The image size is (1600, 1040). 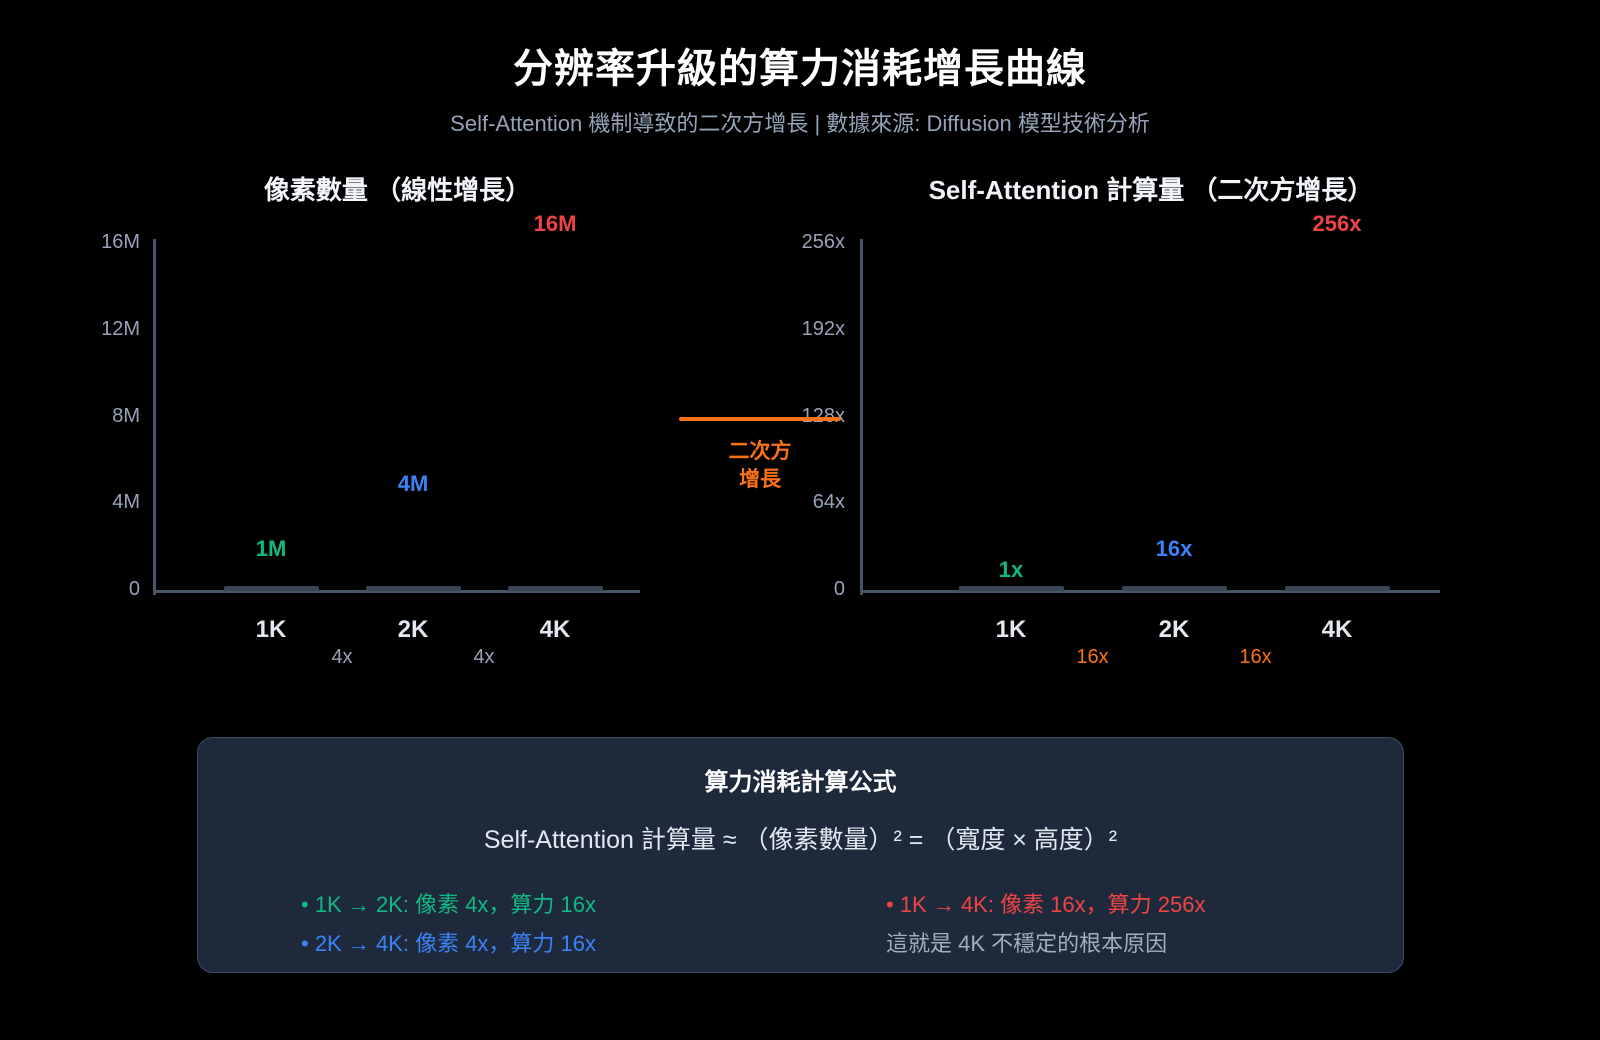 I want to click on y-tick-label-pixels: 16M, so click(x=120, y=242).